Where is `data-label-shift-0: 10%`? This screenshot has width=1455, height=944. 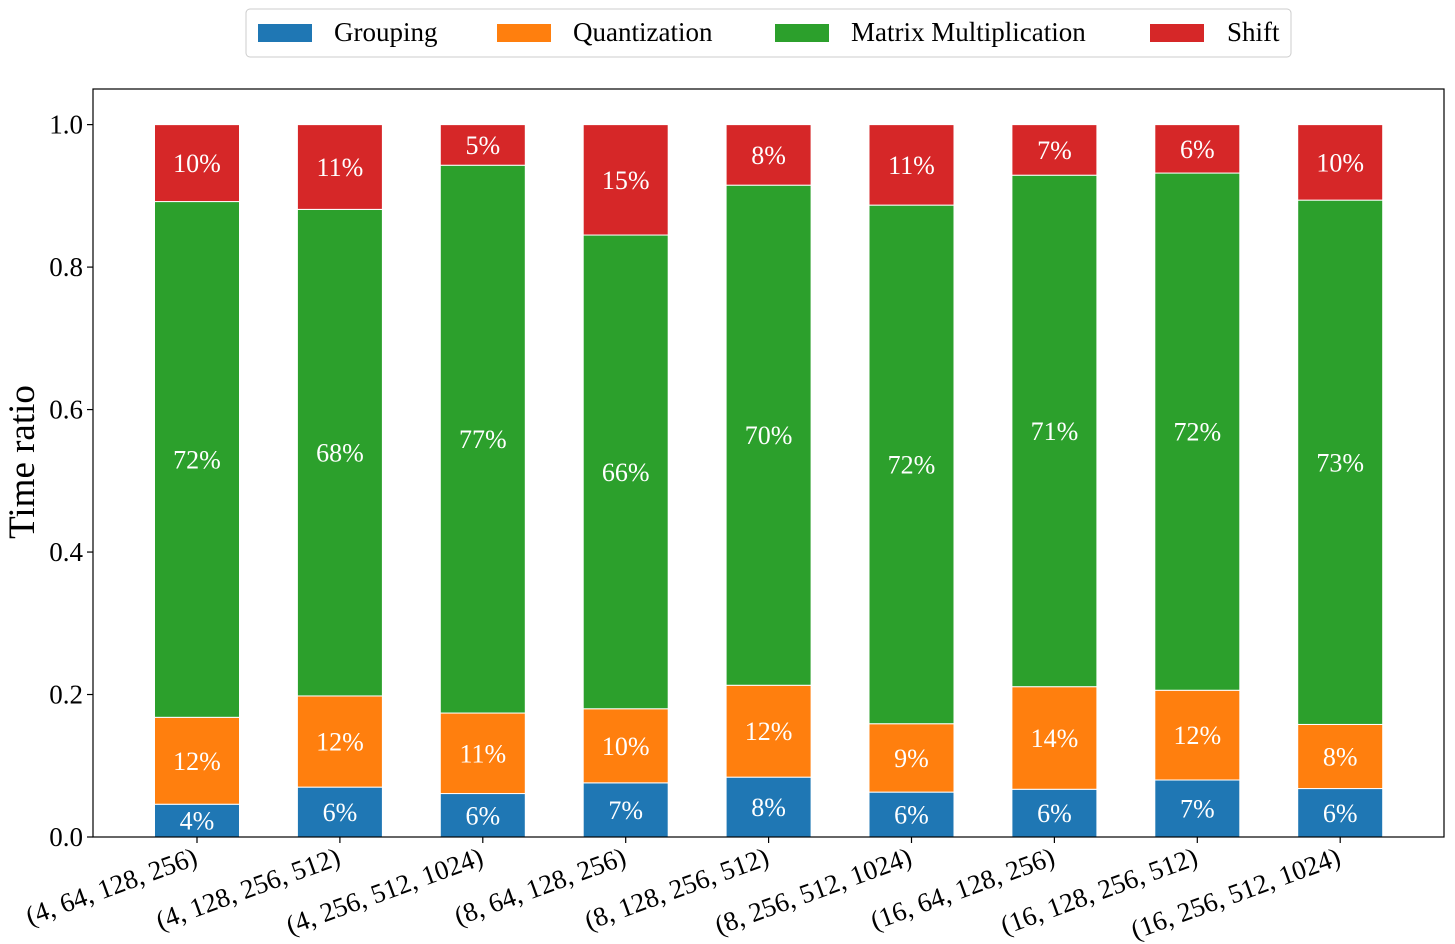 data-label-shift-0: 10% is located at coordinates (197, 163).